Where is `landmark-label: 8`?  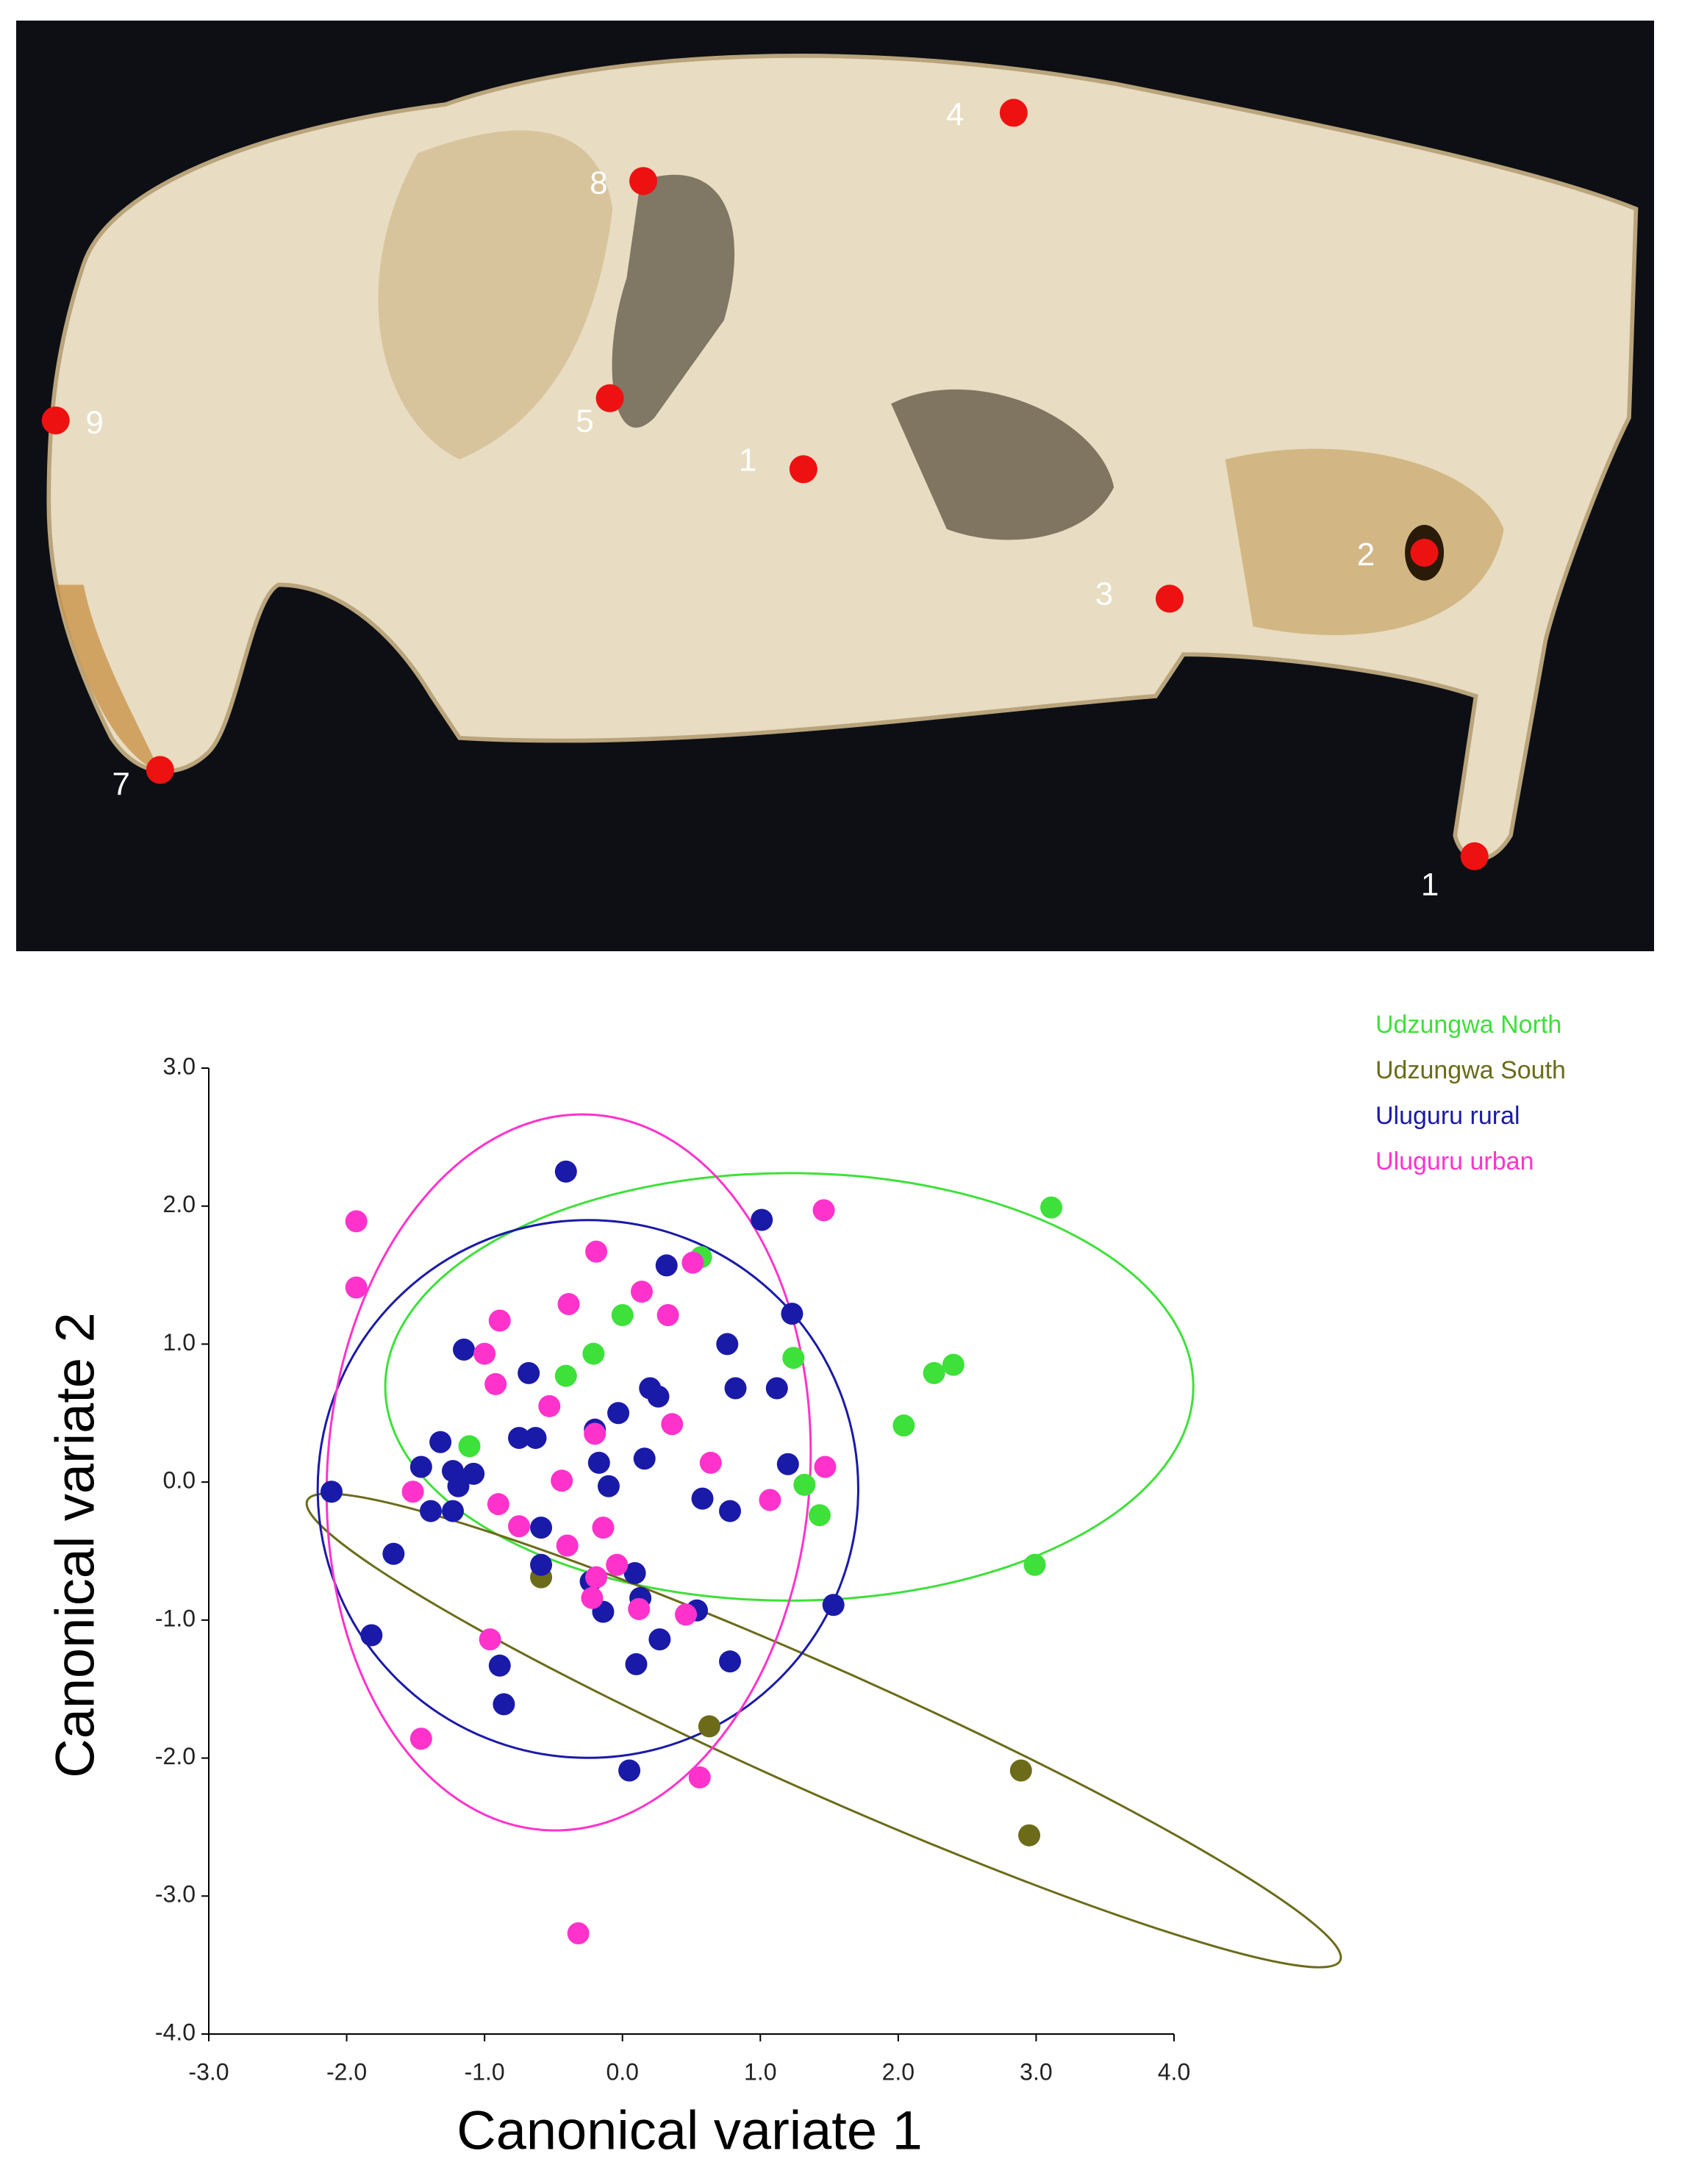
landmark-label: 8 is located at coordinates (598, 183).